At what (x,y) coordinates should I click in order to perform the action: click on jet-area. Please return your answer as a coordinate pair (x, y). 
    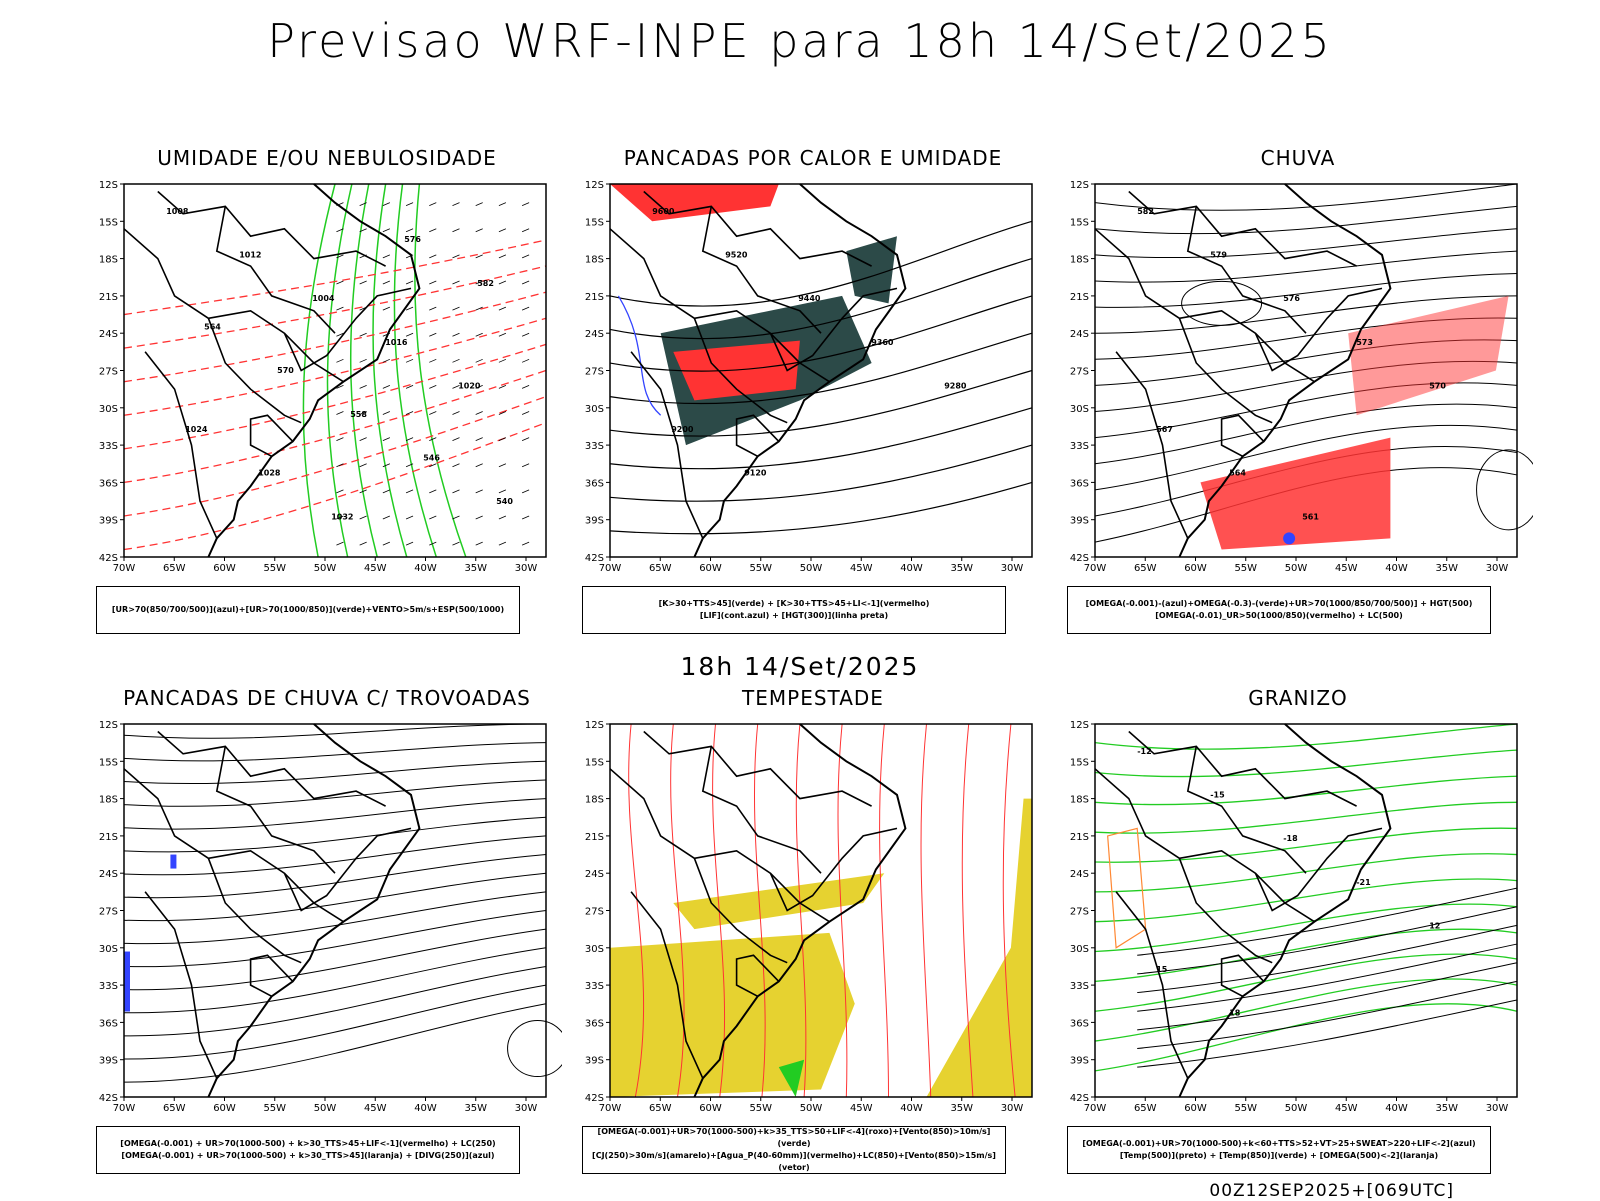
    Looking at the image, I should click on (779, 901).